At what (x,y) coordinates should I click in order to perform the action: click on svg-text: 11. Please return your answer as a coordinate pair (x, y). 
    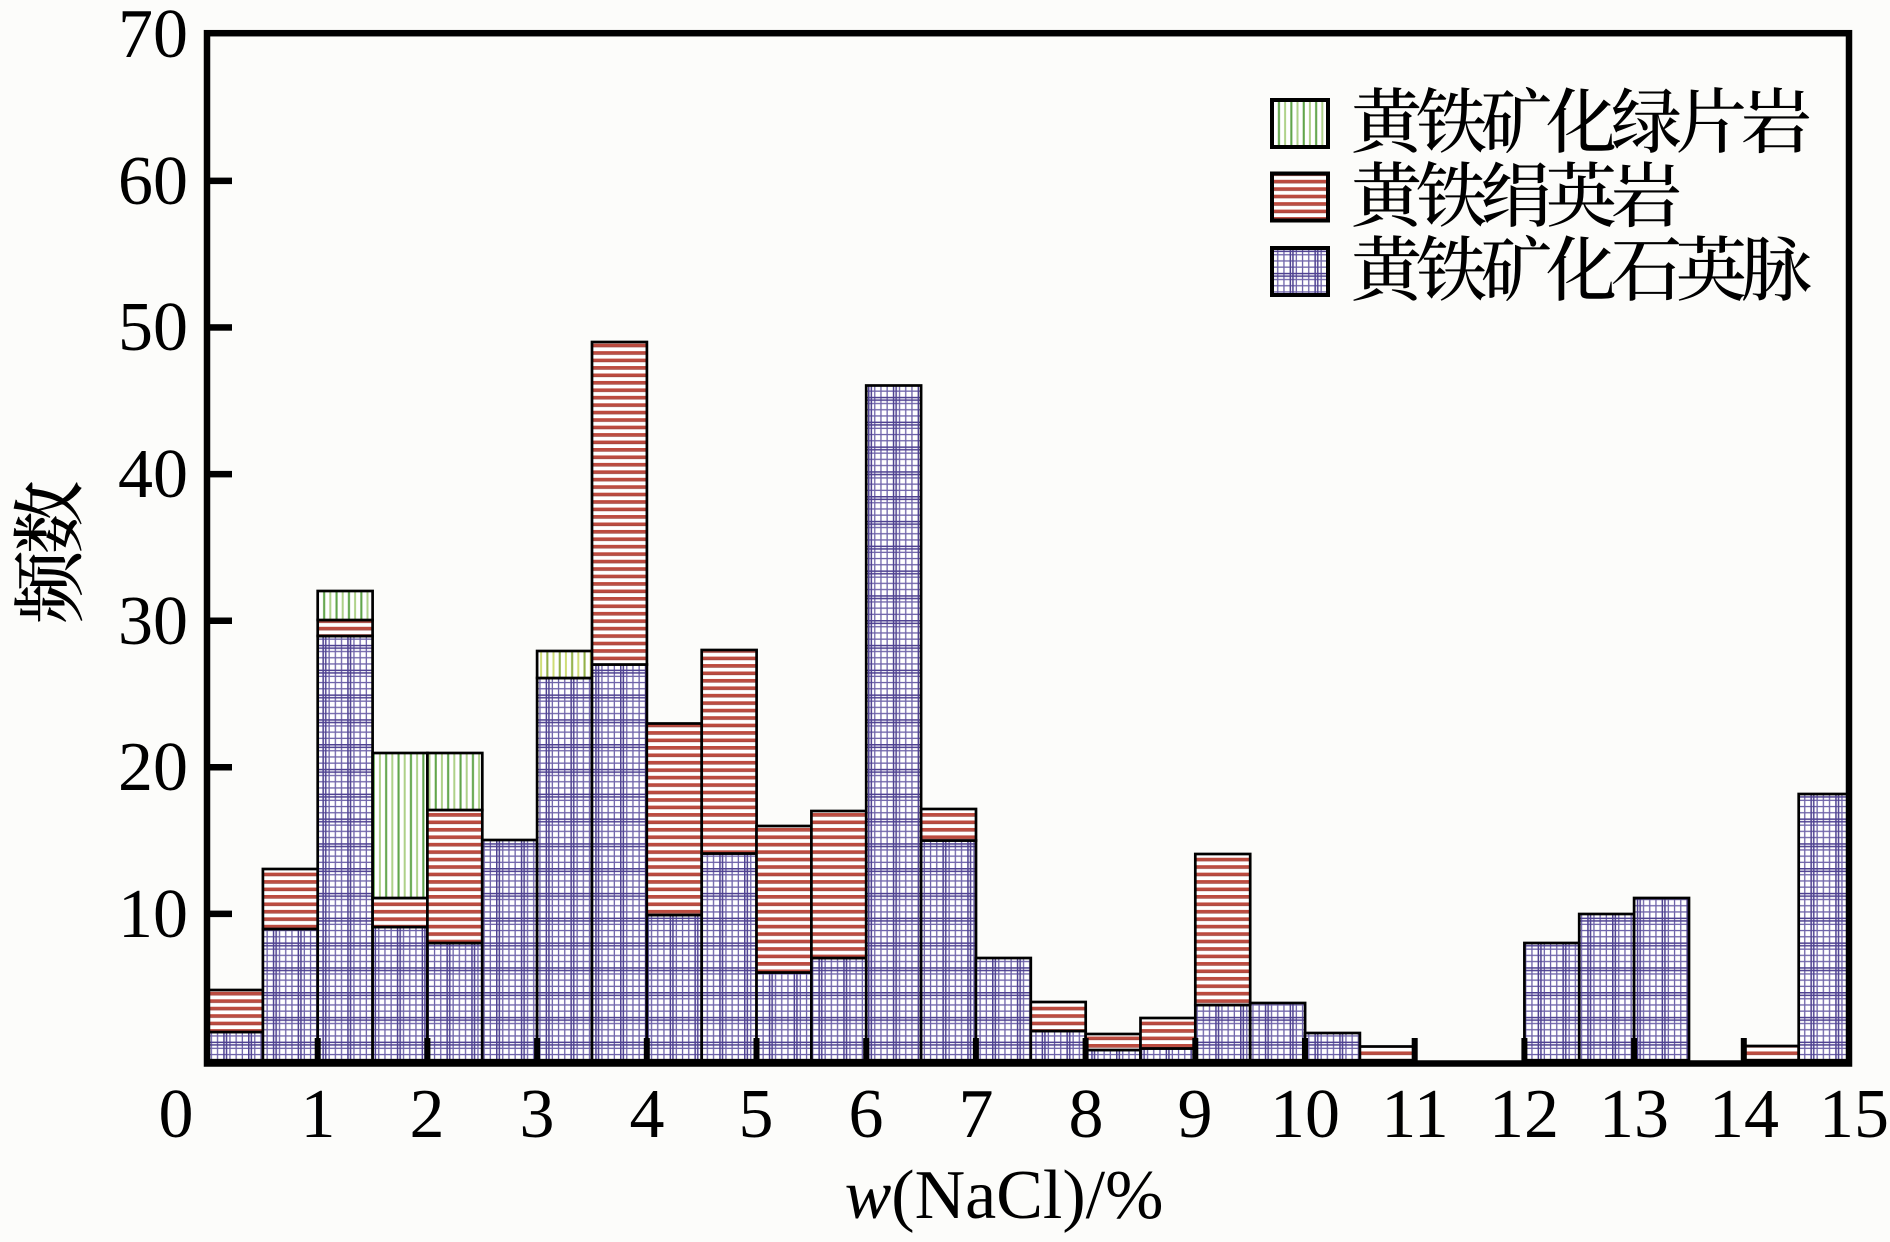
    Looking at the image, I should click on (1414, 1114).